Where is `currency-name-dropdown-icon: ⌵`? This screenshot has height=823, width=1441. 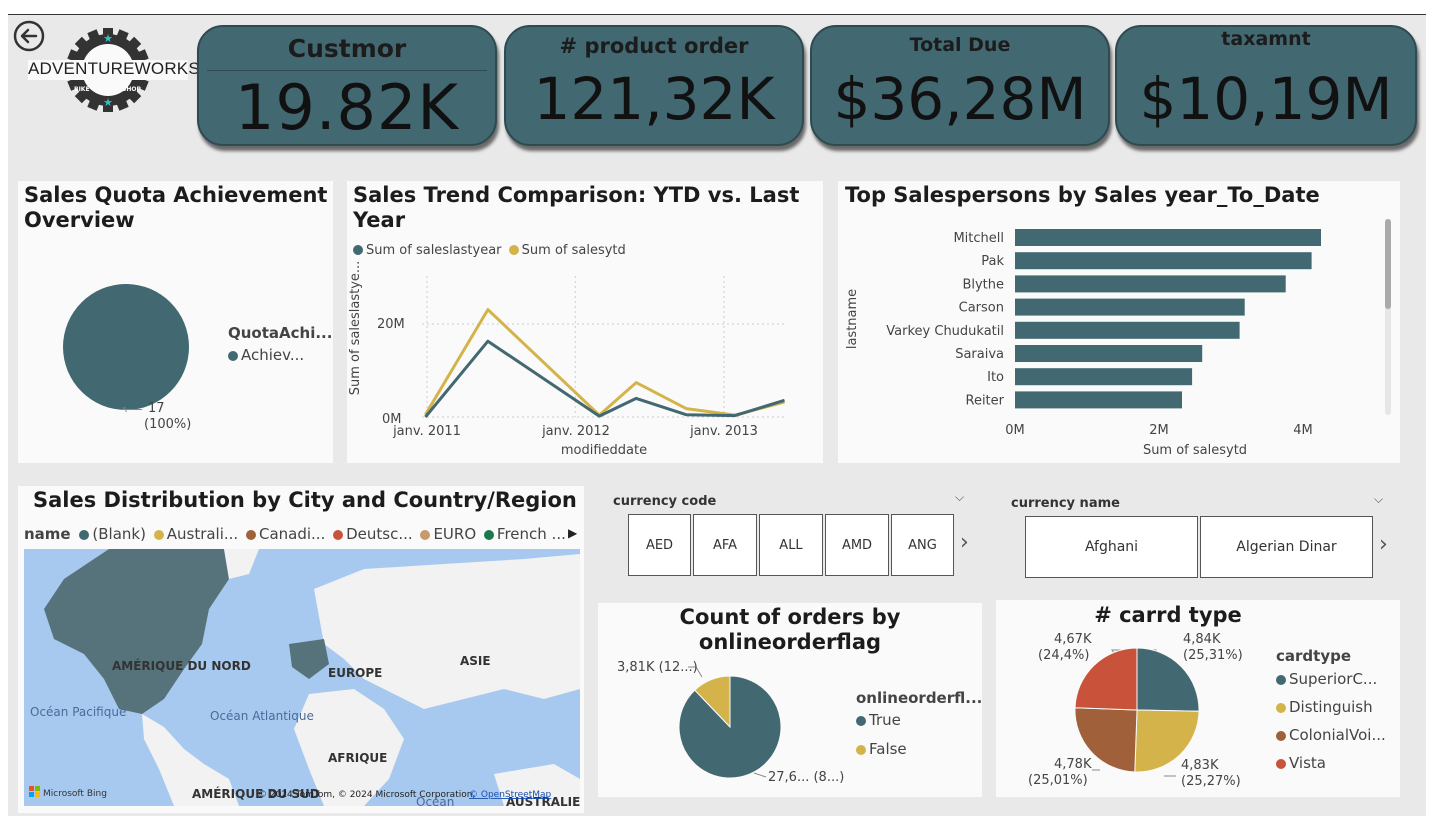 currency-name-dropdown-icon: ⌵ is located at coordinates (1379, 499).